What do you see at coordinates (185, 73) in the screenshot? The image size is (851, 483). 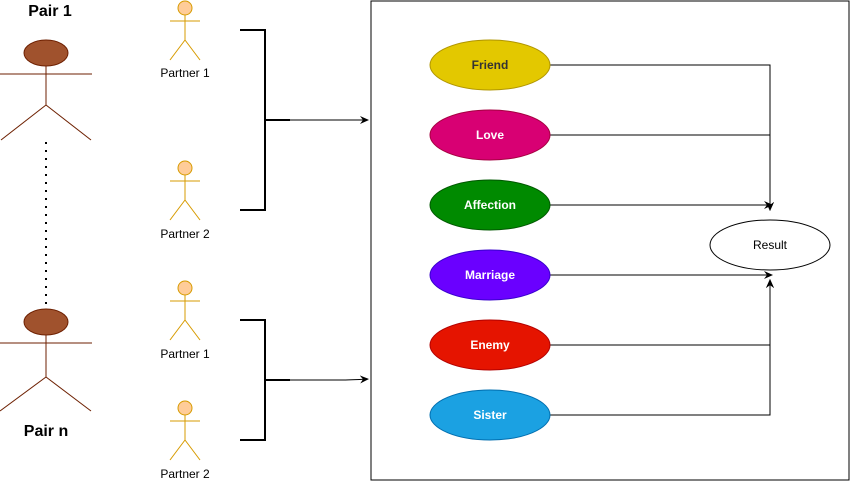 I see `partner-1-top-label: Partner 1` at bounding box center [185, 73].